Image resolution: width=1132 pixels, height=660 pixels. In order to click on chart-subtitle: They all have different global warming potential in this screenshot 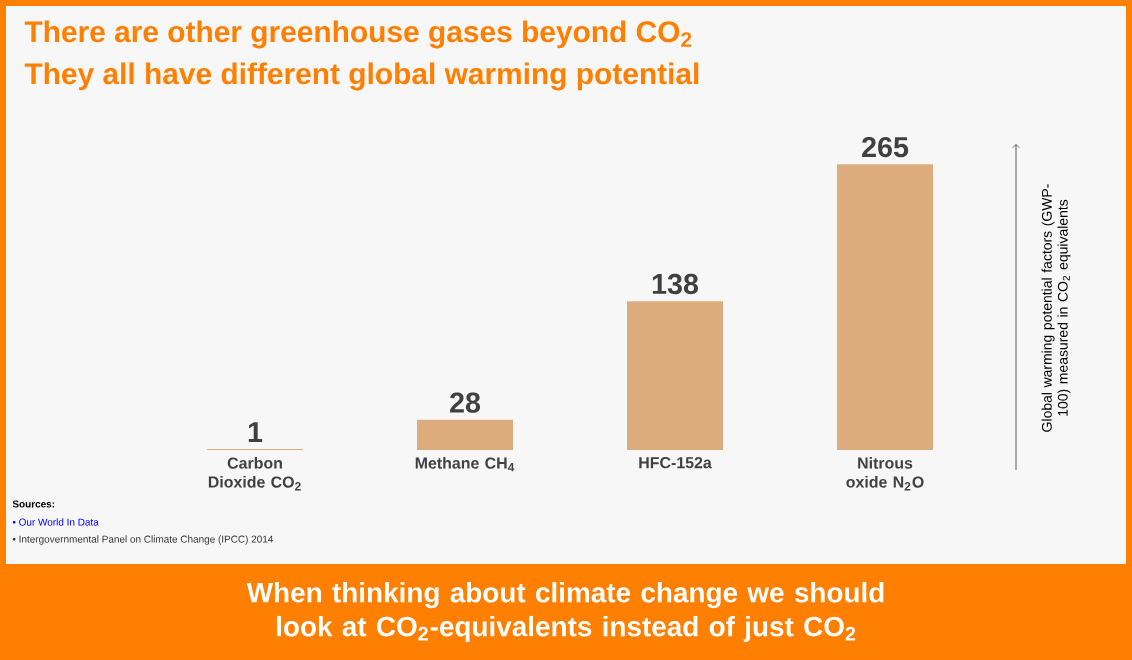, I will do `click(361, 76)`.